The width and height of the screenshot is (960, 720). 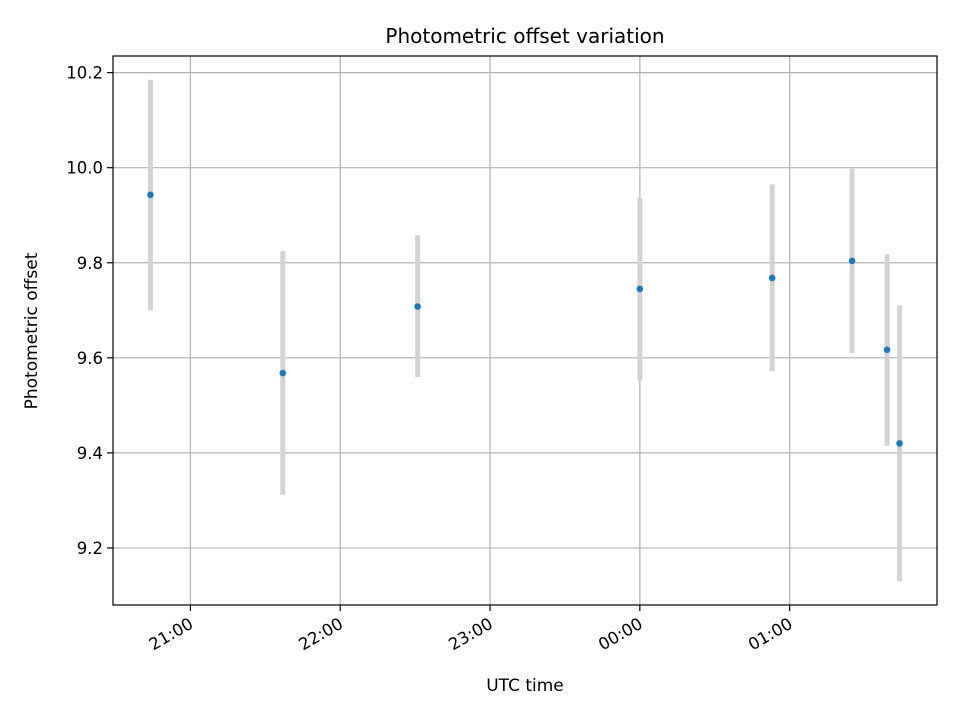 What do you see at coordinates (84, 168) in the screenshot?
I see `y-tick-label: 10.0` at bounding box center [84, 168].